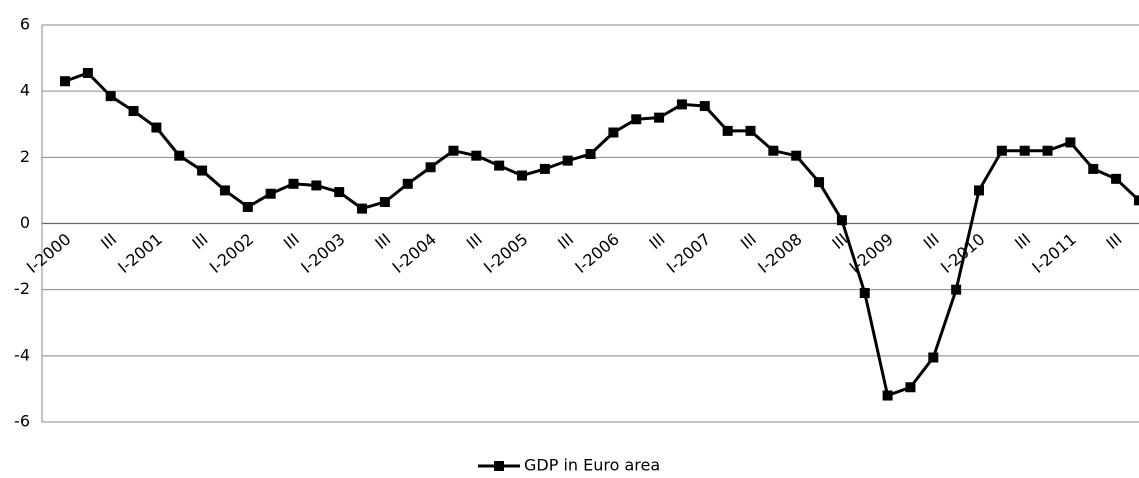 The width and height of the screenshot is (1139, 478). What do you see at coordinates (139, 252) in the screenshot?
I see `x-tick-label: I-2001` at bounding box center [139, 252].